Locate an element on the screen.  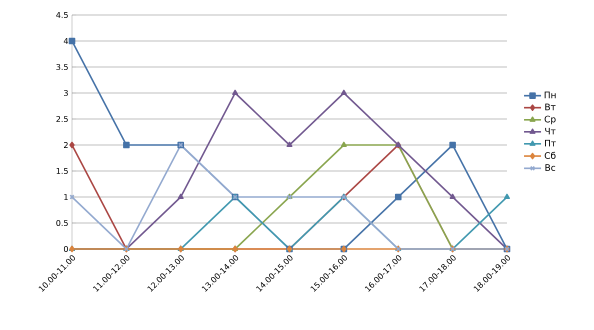
legend-label: Сб is located at coordinates (550, 155).